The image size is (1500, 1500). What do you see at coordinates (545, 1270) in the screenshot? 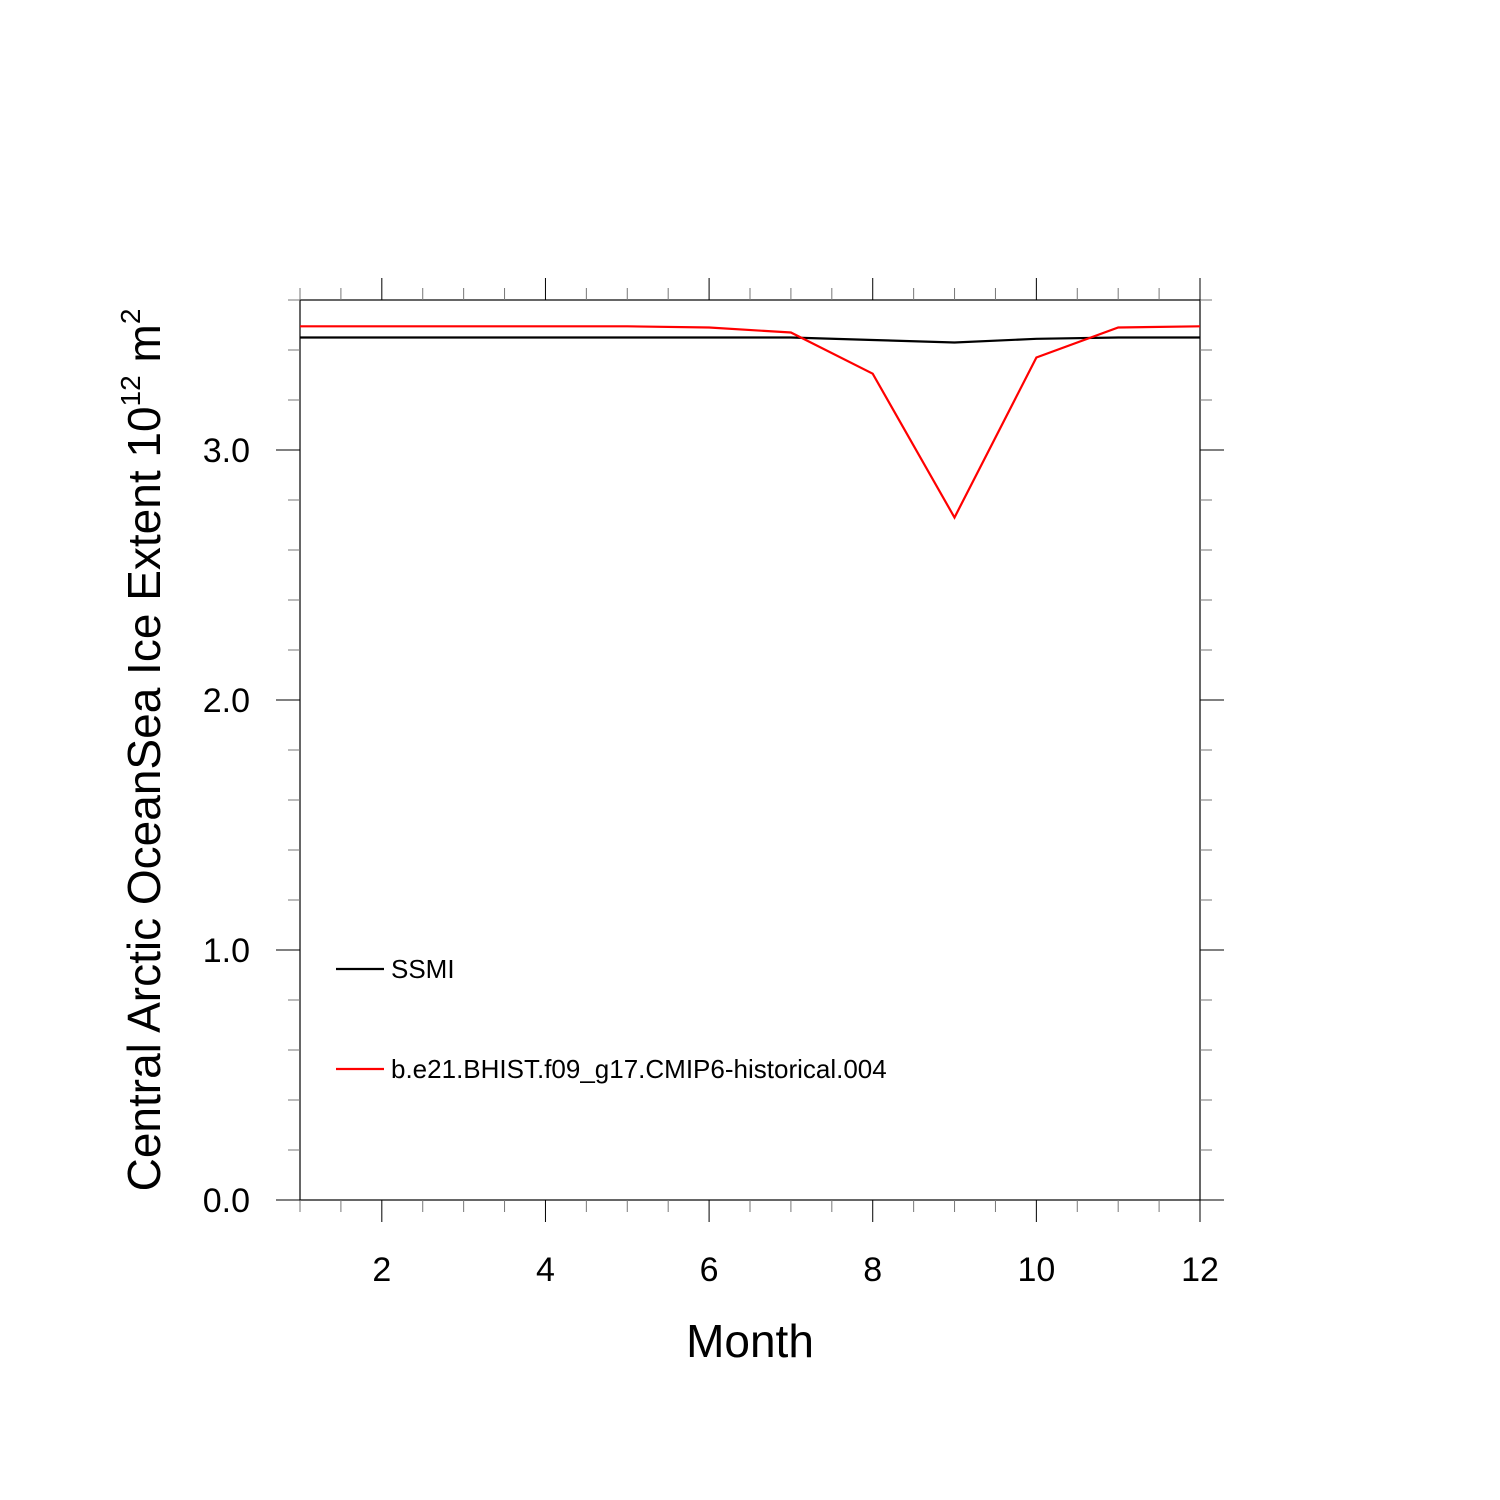
I see `x-tick-label: 4` at bounding box center [545, 1270].